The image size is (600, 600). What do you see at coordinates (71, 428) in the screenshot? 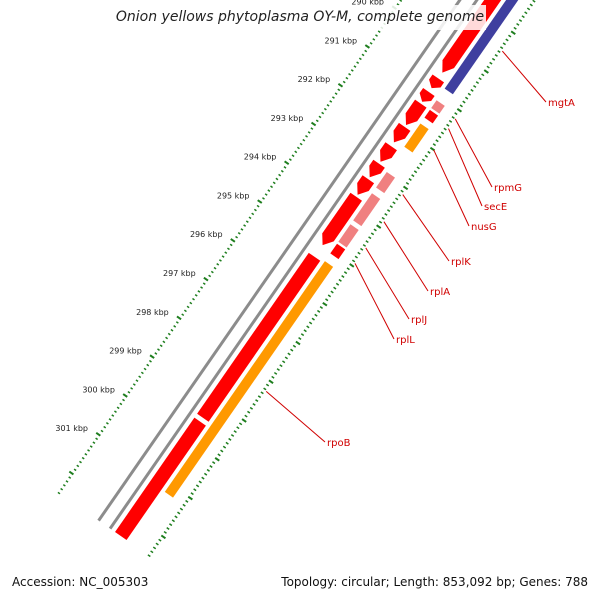
I see `ruler-label: 301 kbp` at bounding box center [71, 428].